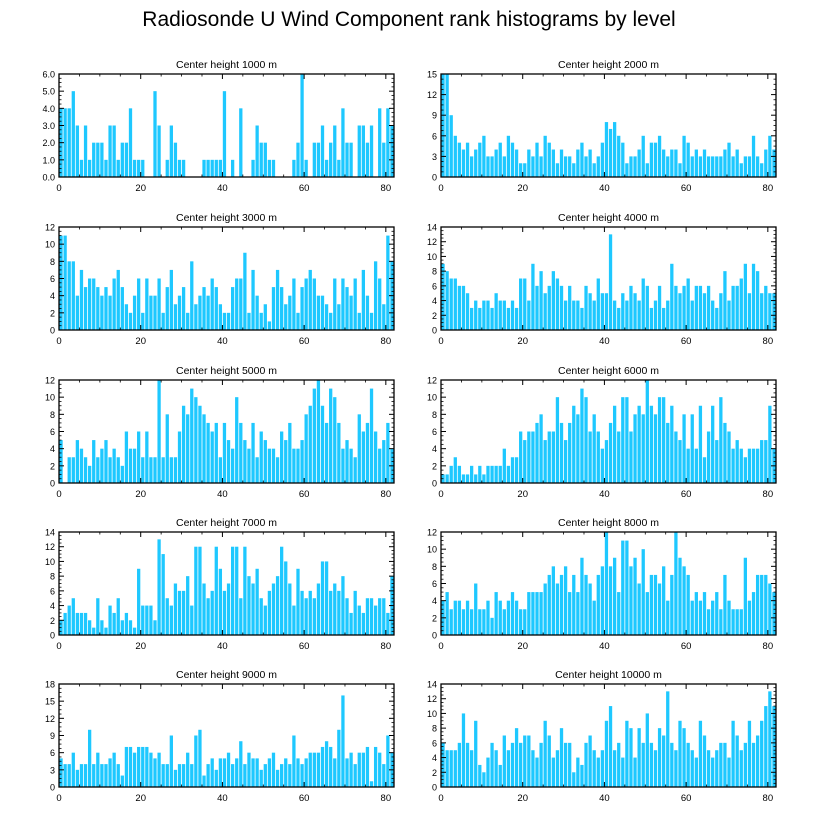 The width and height of the screenshot is (818, 824). What do you see at coordinates (768, 798) in the screenshot?
I see `x-tick-label: 80` at bounding box center [768, 798].